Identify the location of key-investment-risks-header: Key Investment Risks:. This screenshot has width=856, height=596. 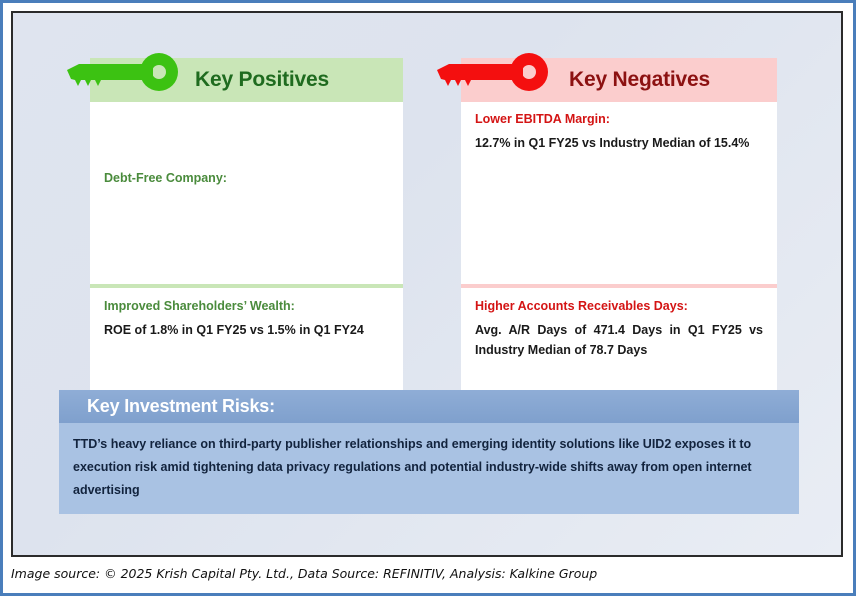
(429, 406).